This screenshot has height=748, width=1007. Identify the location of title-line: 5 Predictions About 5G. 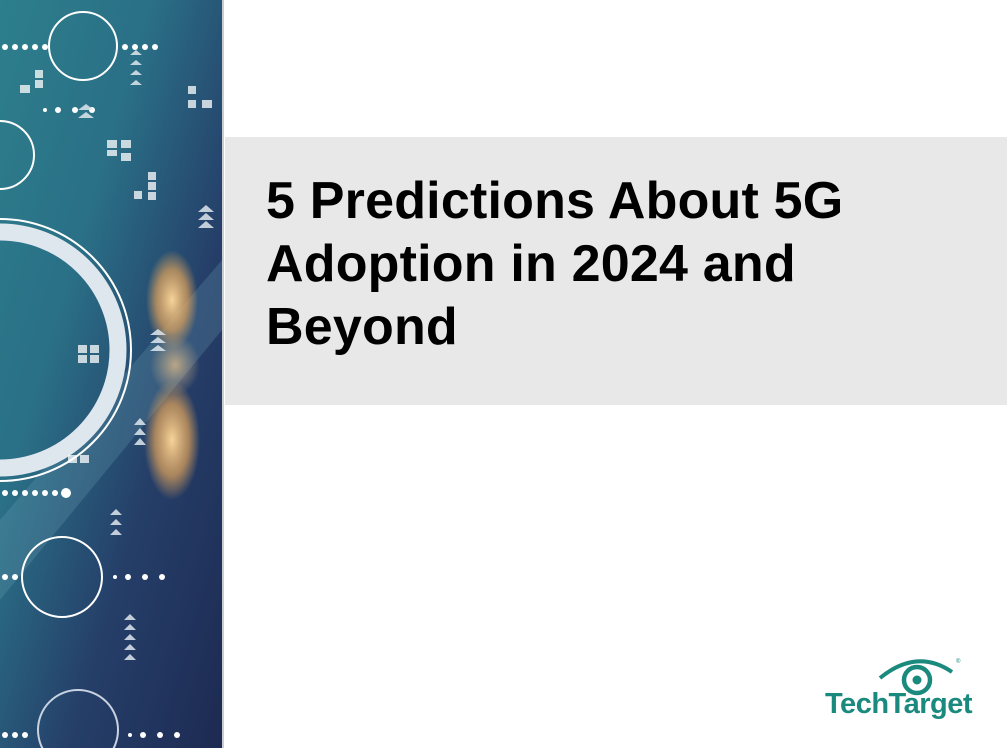
(555, 201).